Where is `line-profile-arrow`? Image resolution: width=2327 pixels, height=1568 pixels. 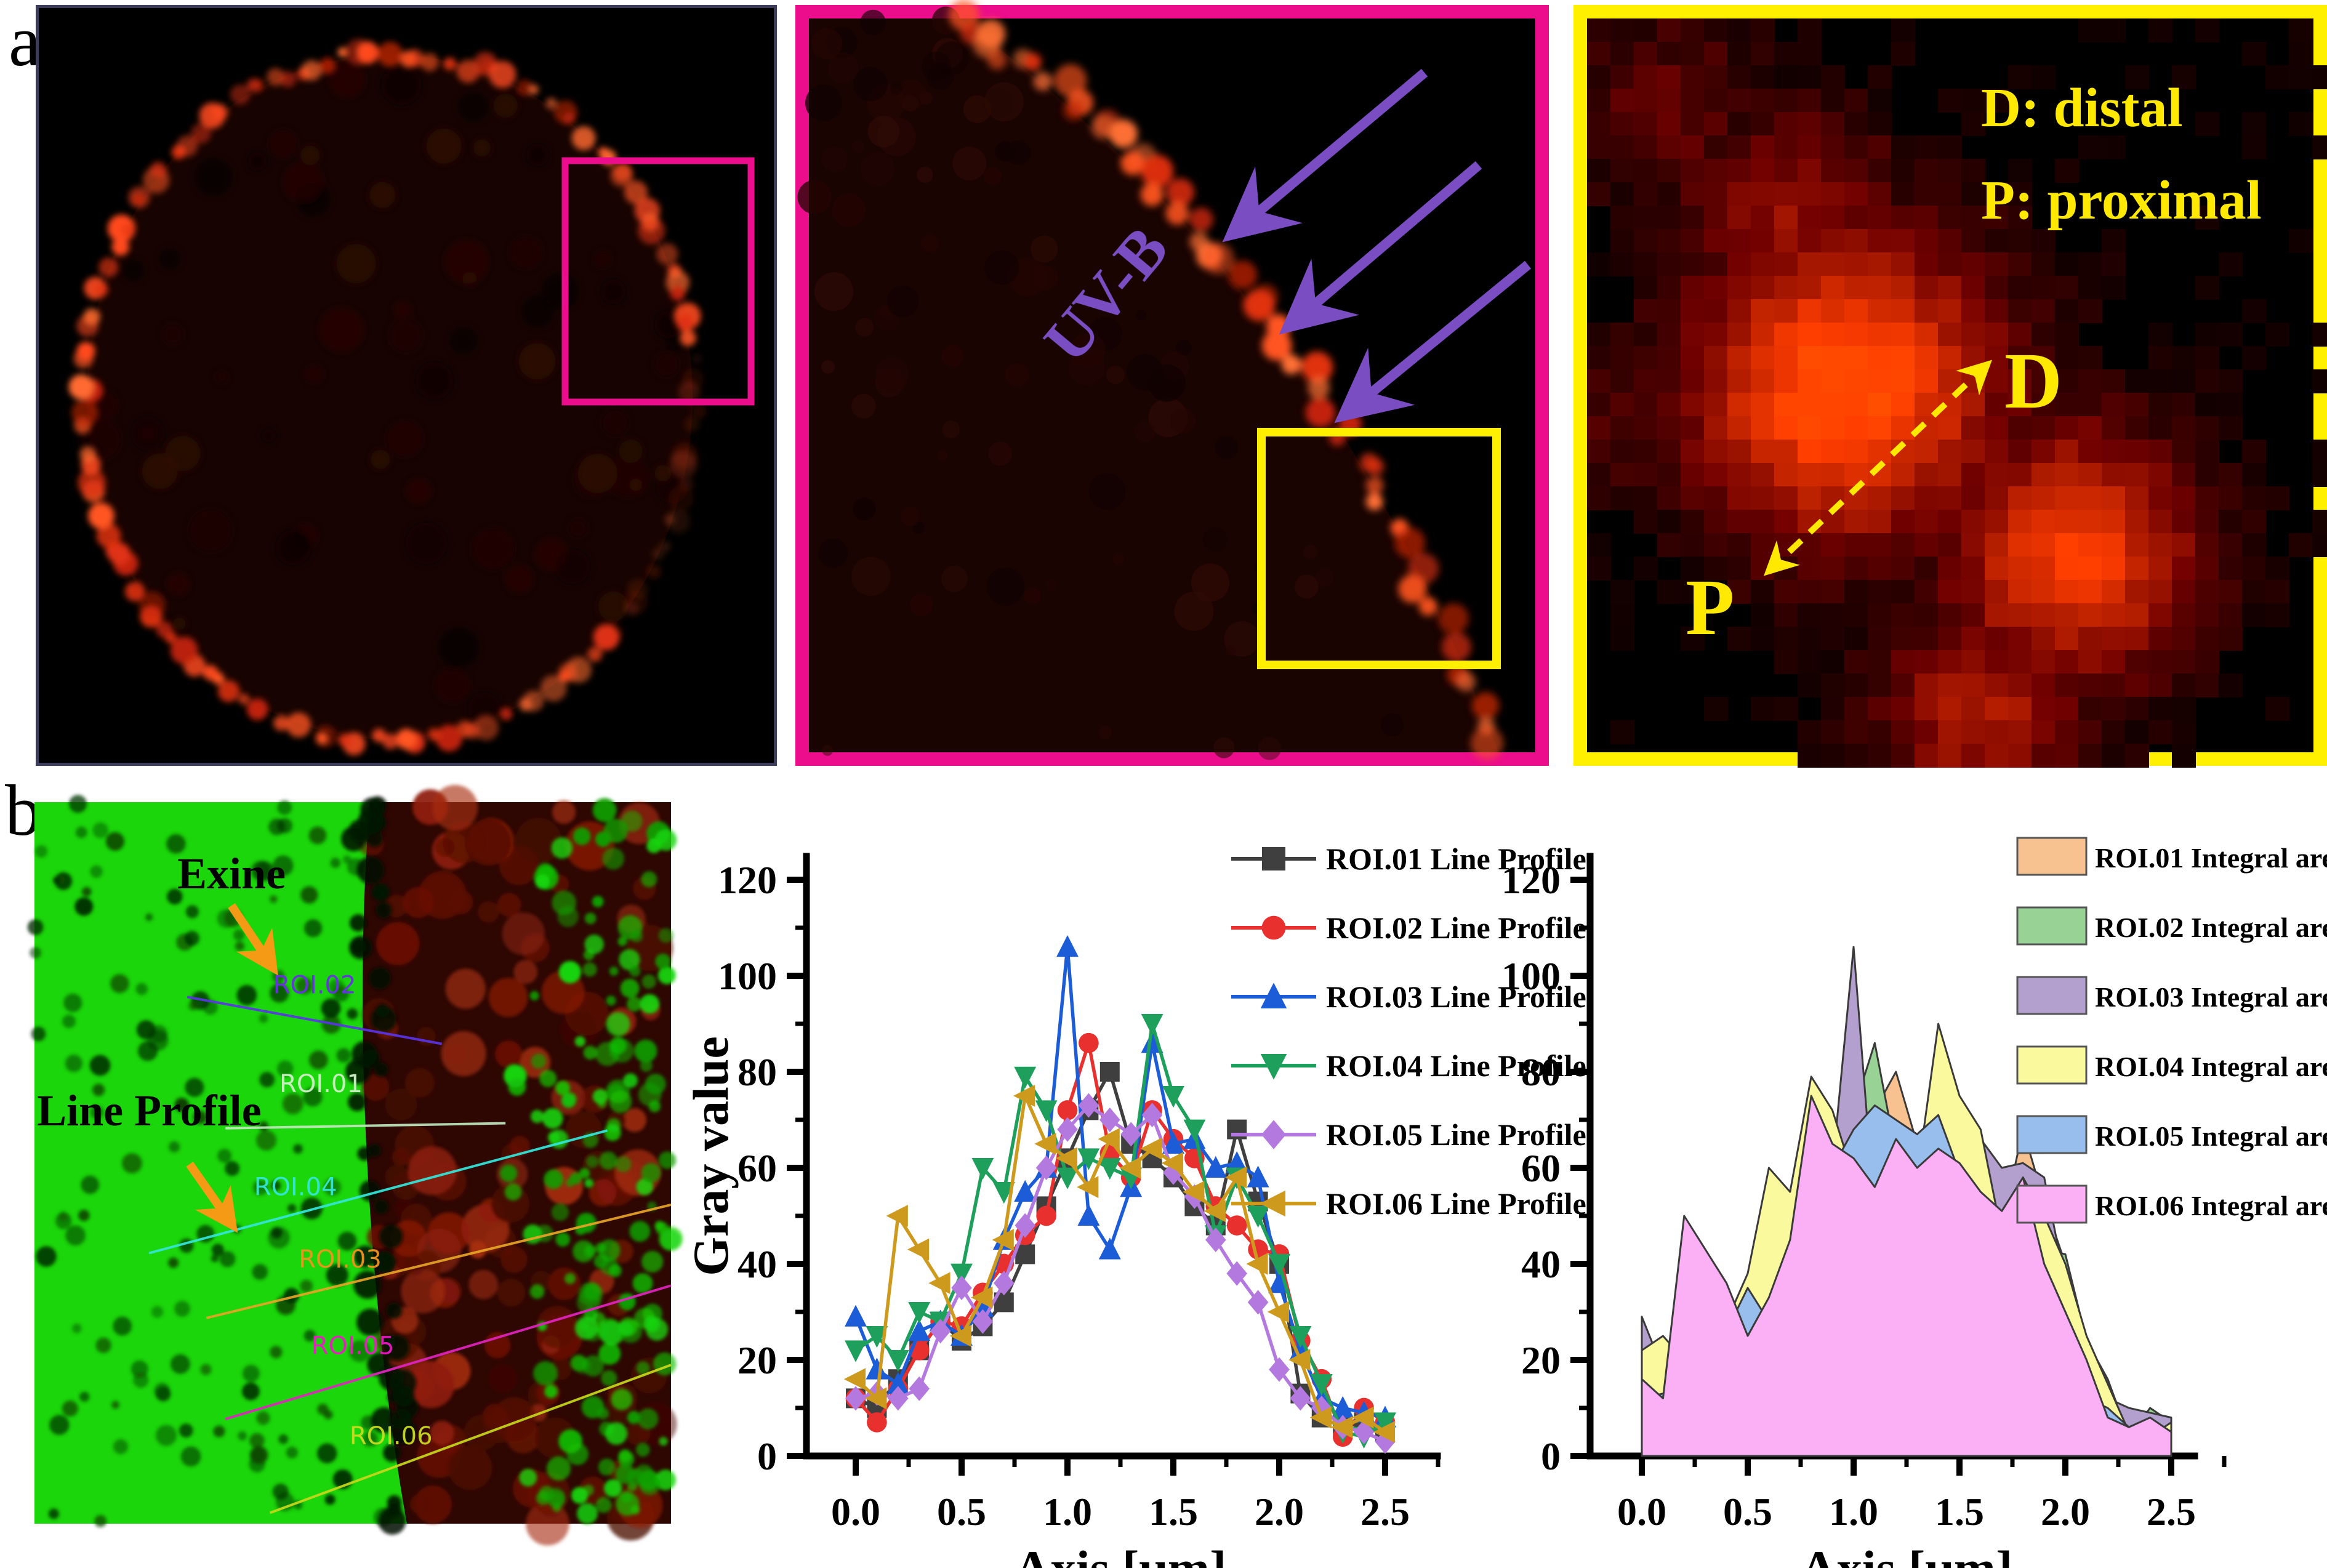 line-profile-arrow is located at coordinates (212, 1197).